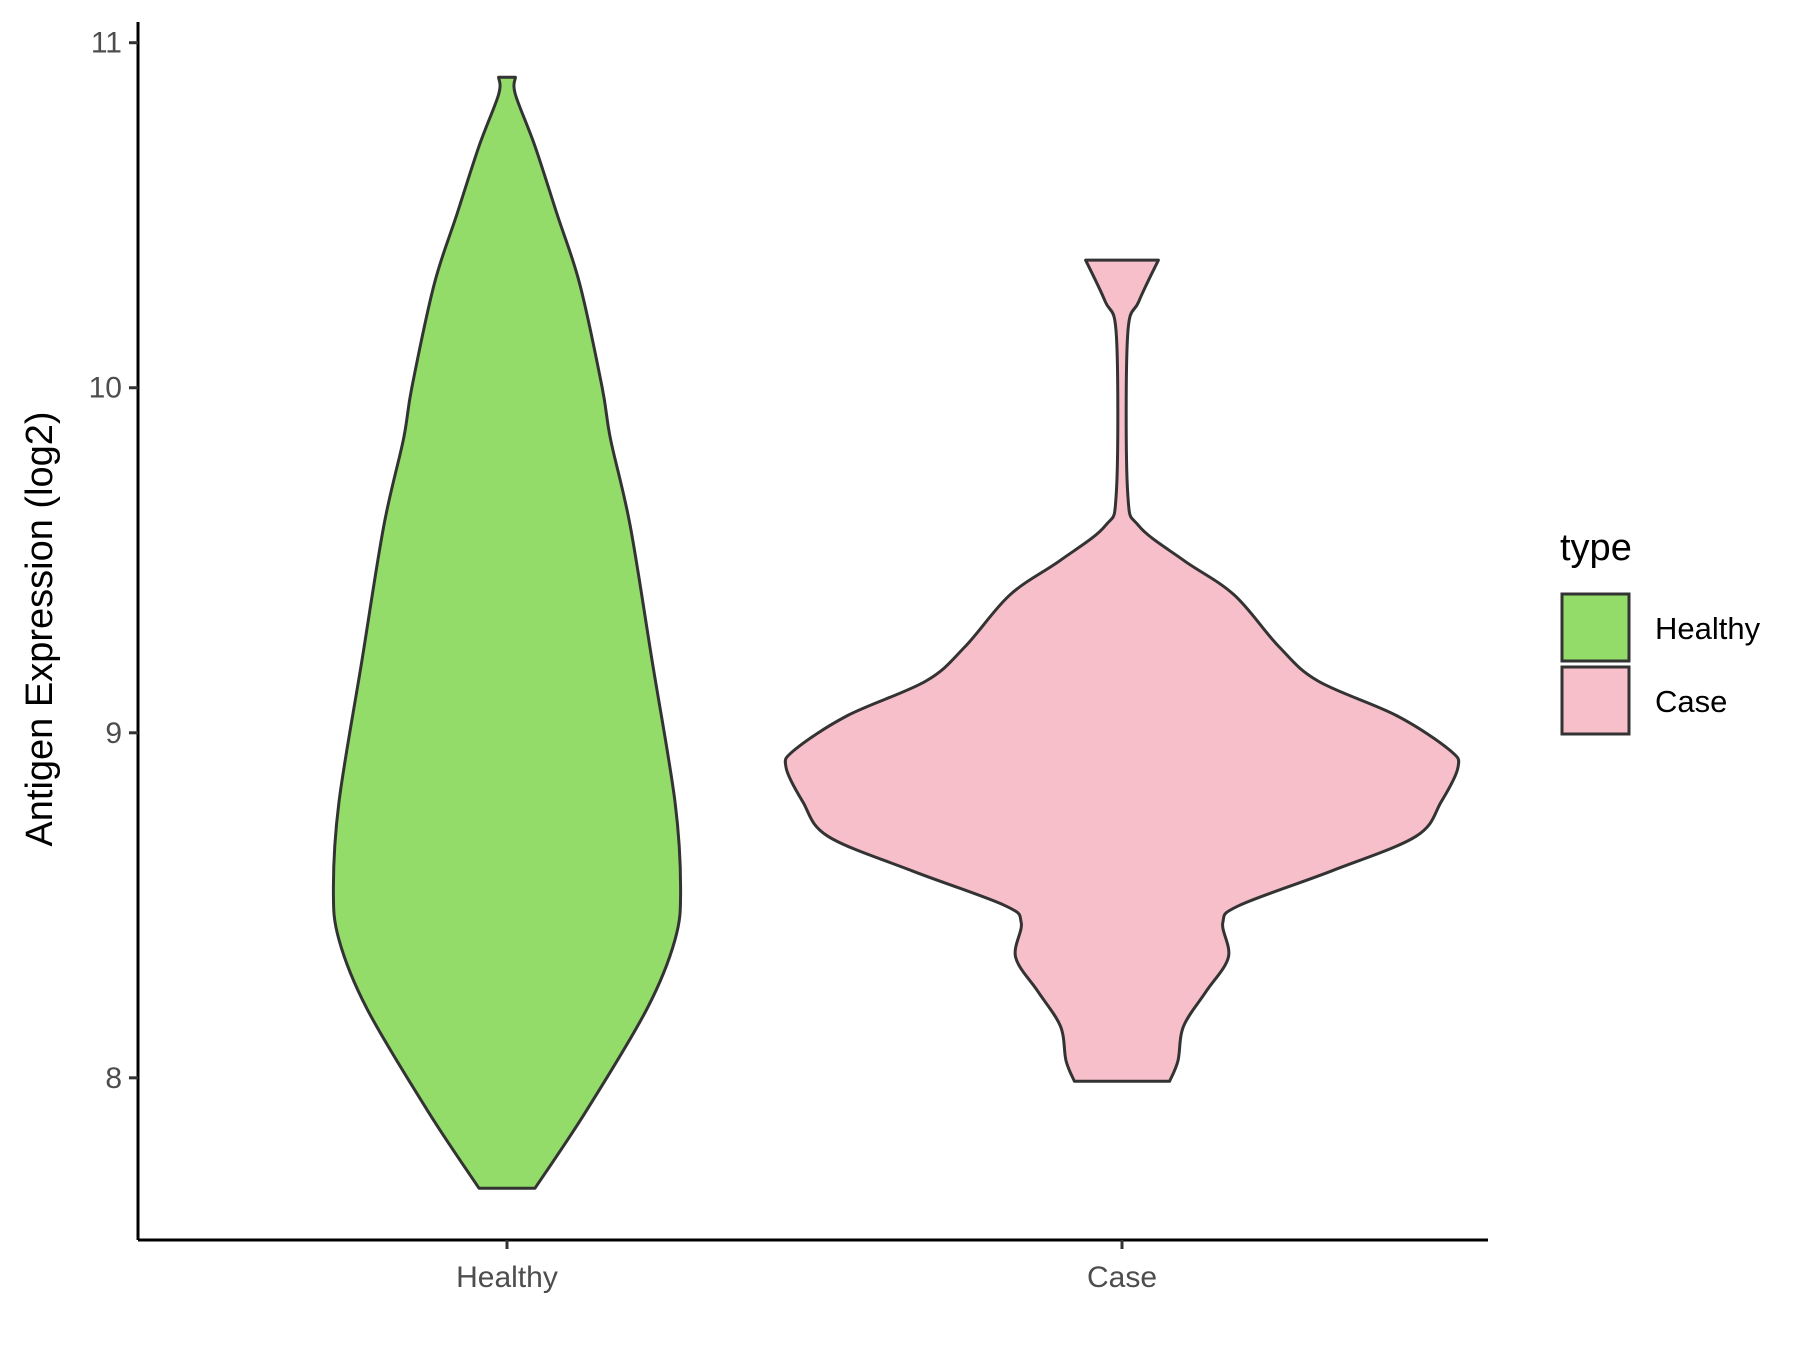 This screenshot has width=1800, height=1350. I want to click on y-tick-label: 11, so click(106, 43).